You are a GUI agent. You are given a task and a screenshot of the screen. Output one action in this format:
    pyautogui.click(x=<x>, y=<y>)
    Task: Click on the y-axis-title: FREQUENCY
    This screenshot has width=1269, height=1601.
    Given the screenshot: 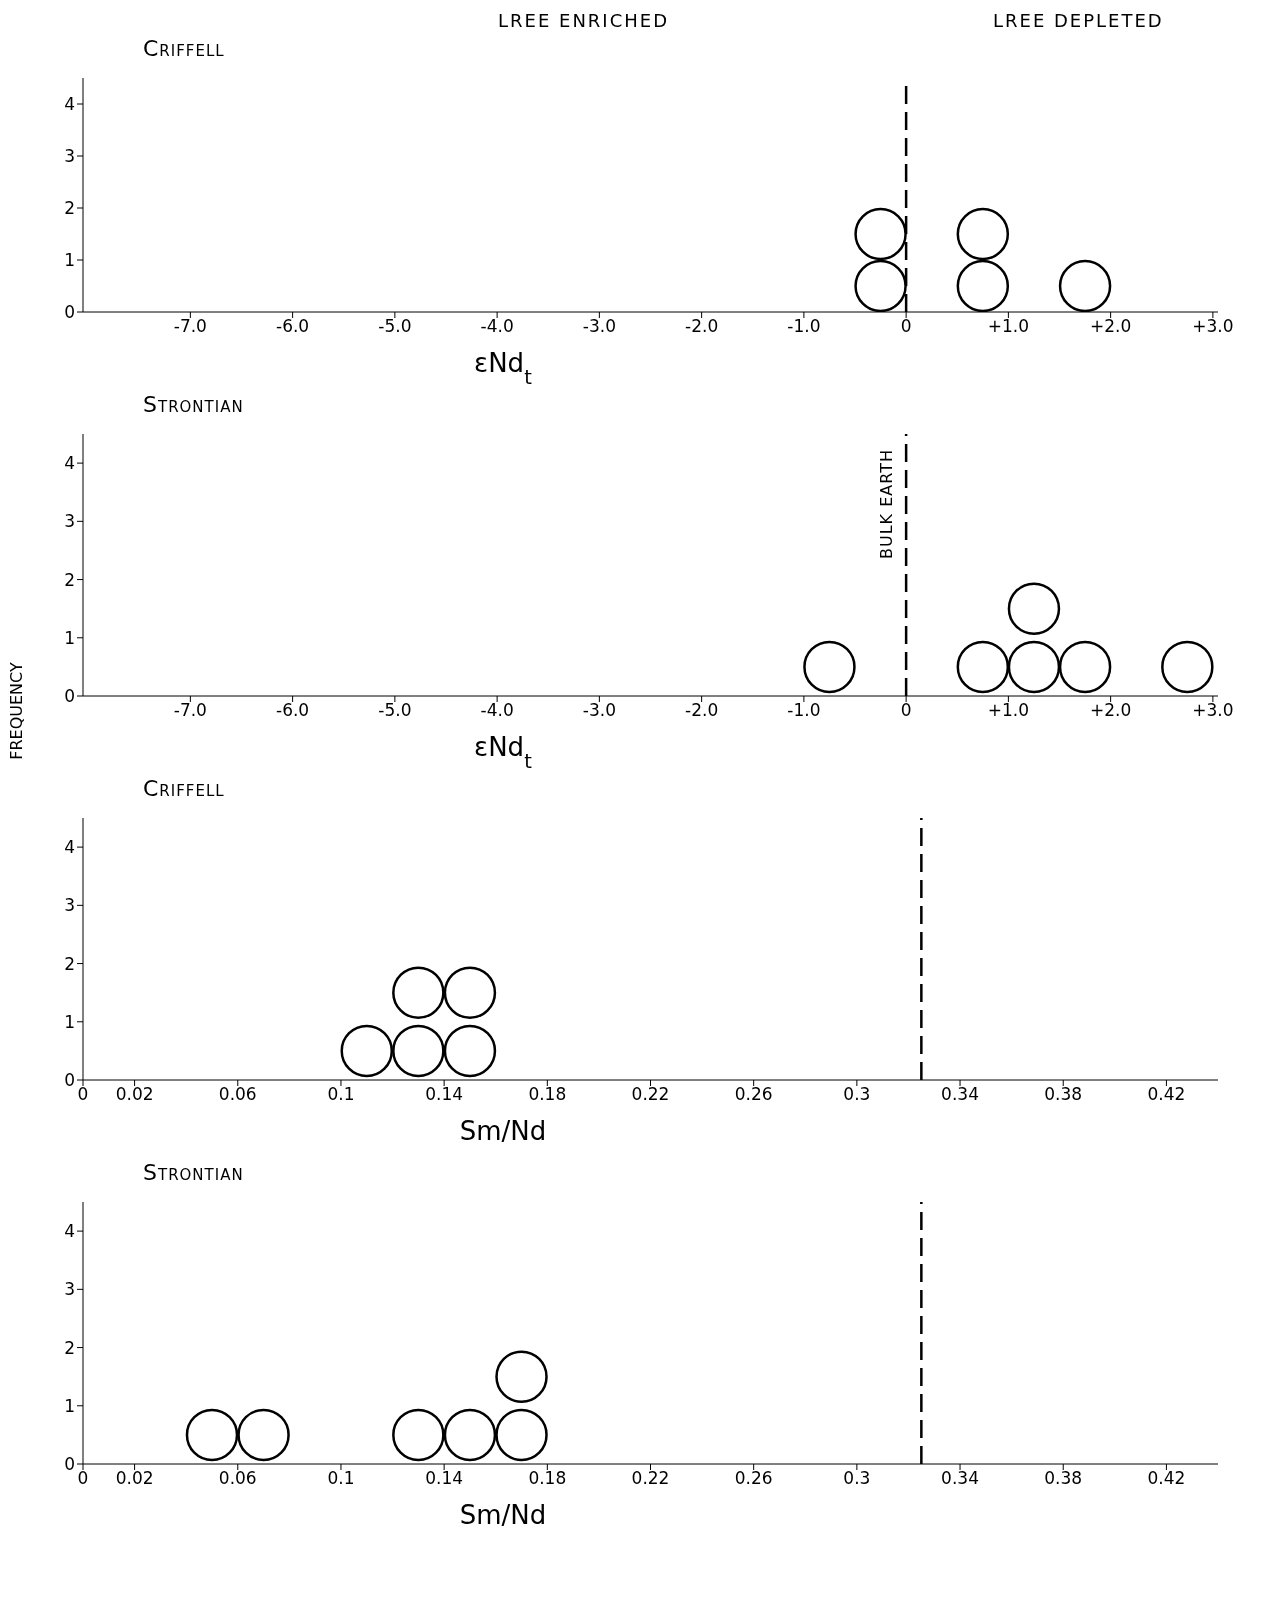 What is the action you would take?
    pyautogui.click(x=16, y=711)
    